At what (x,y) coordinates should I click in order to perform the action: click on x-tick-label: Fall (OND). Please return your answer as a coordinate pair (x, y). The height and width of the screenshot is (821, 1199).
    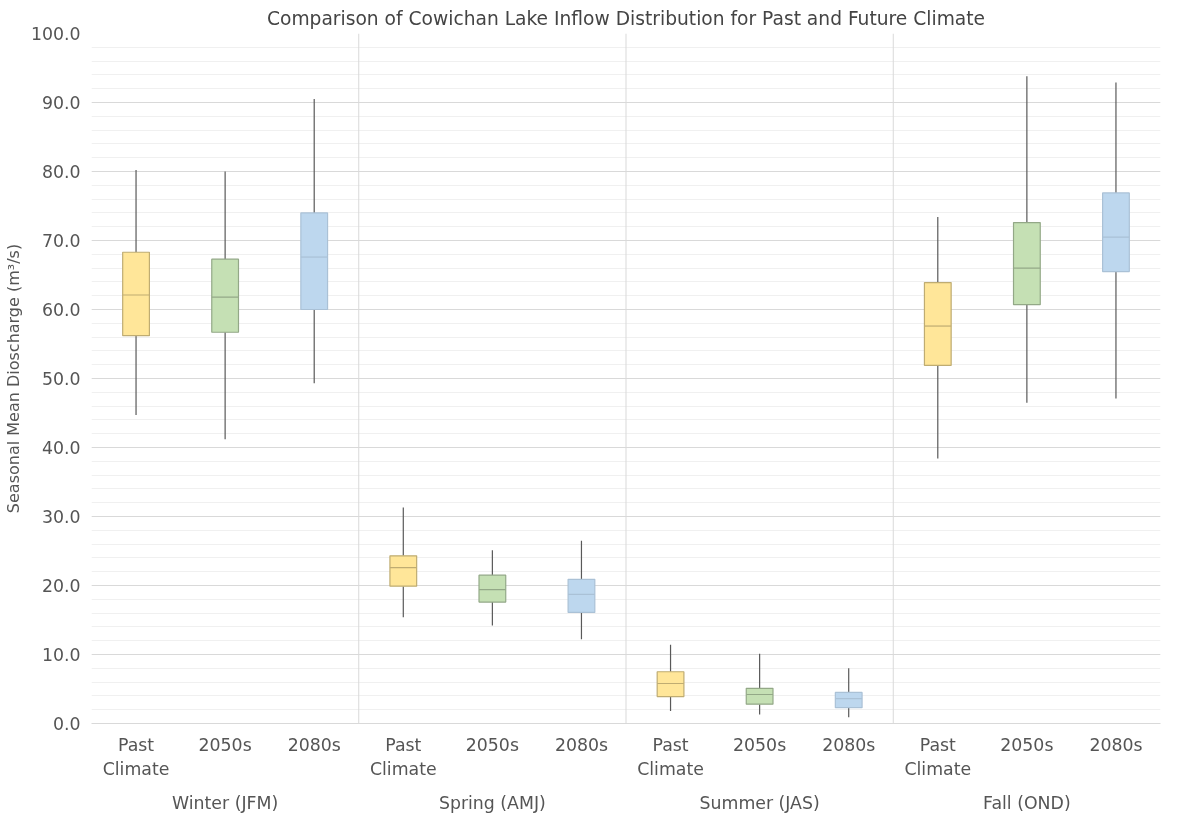
    Looking at the image, I should click on (1027, 802).